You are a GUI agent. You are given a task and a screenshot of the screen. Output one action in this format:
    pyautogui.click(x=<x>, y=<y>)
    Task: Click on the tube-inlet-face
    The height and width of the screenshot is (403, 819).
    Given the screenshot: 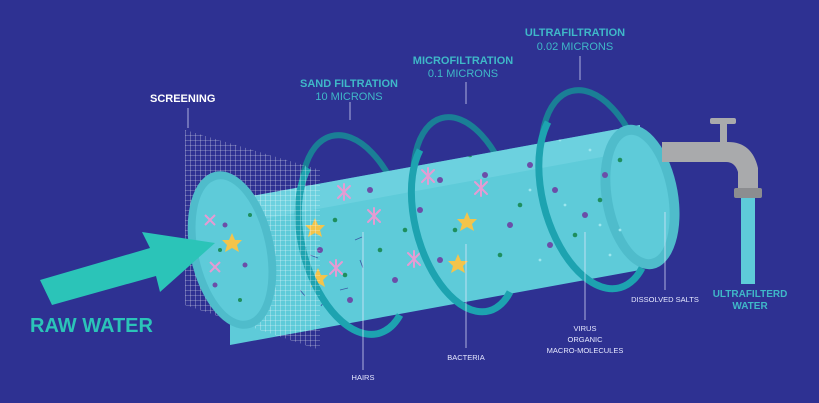 What is the action you would take?
    pyautogui.click(x=232, y=250)
    